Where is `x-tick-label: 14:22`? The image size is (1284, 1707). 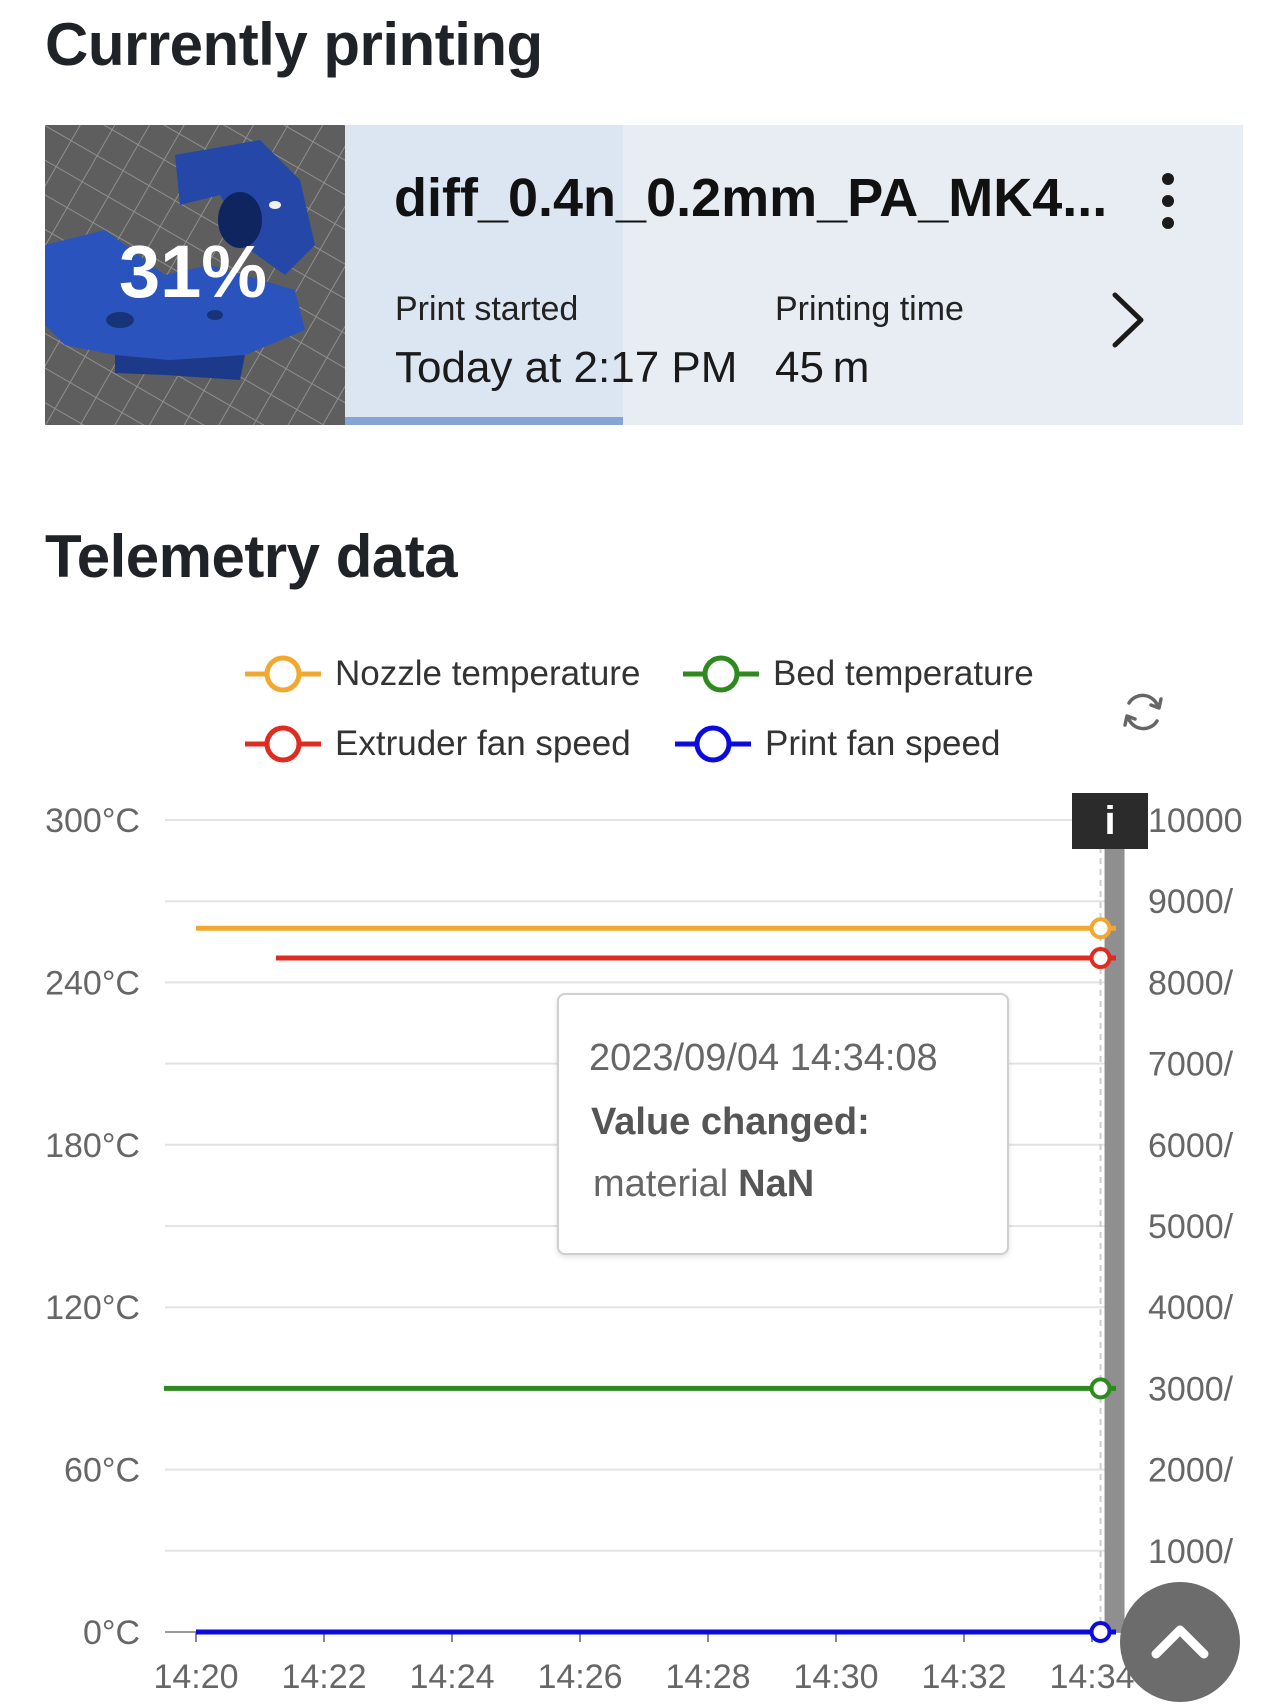 x-tick-label: 14:22 is located at coordinates (323, 1677).